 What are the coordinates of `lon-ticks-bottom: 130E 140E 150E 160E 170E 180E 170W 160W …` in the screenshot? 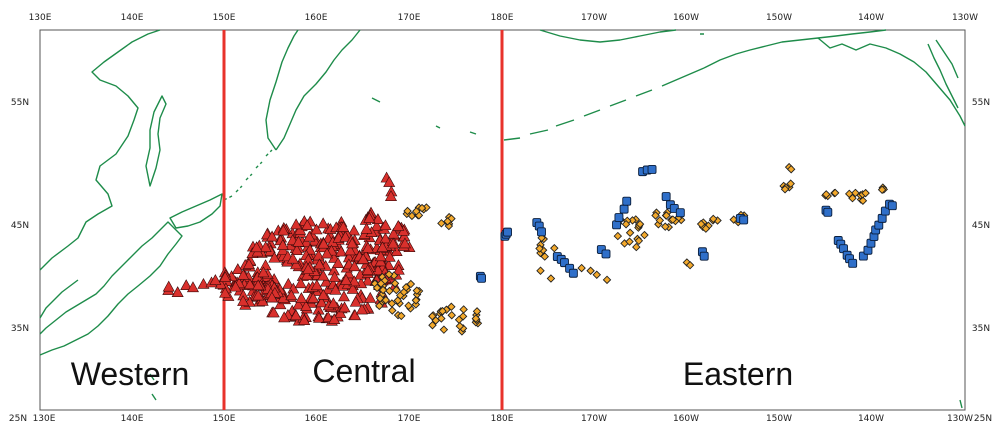 It's located at (503, 419).